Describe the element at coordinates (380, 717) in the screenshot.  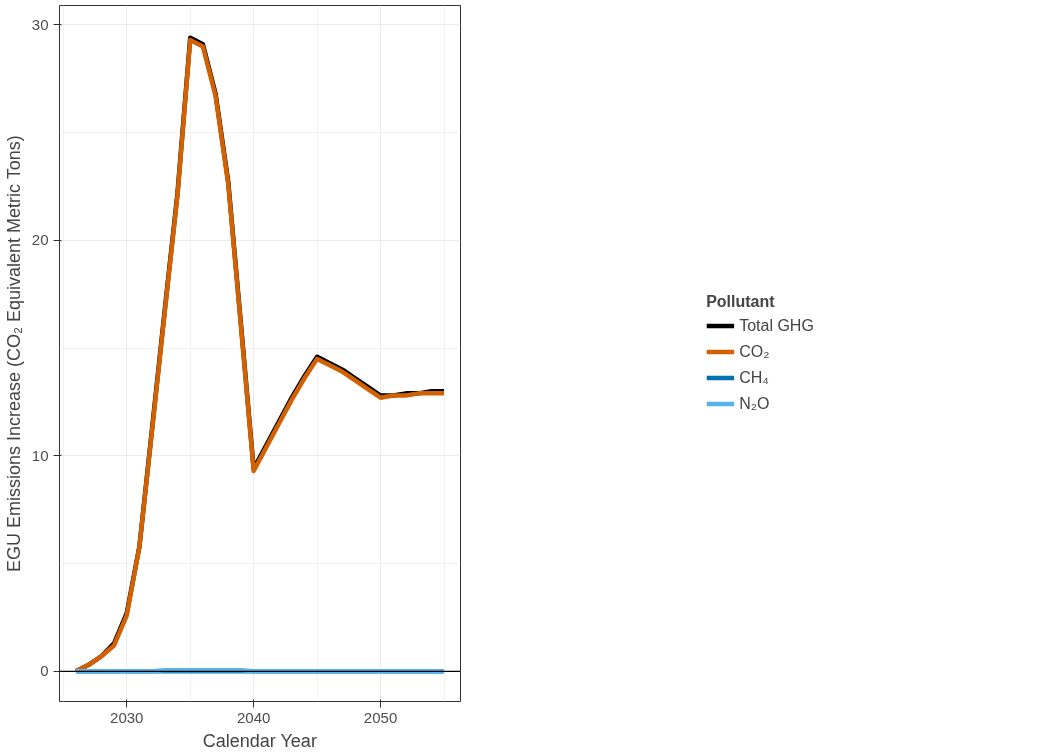
I see `x-tick-label: 2050` at that location.